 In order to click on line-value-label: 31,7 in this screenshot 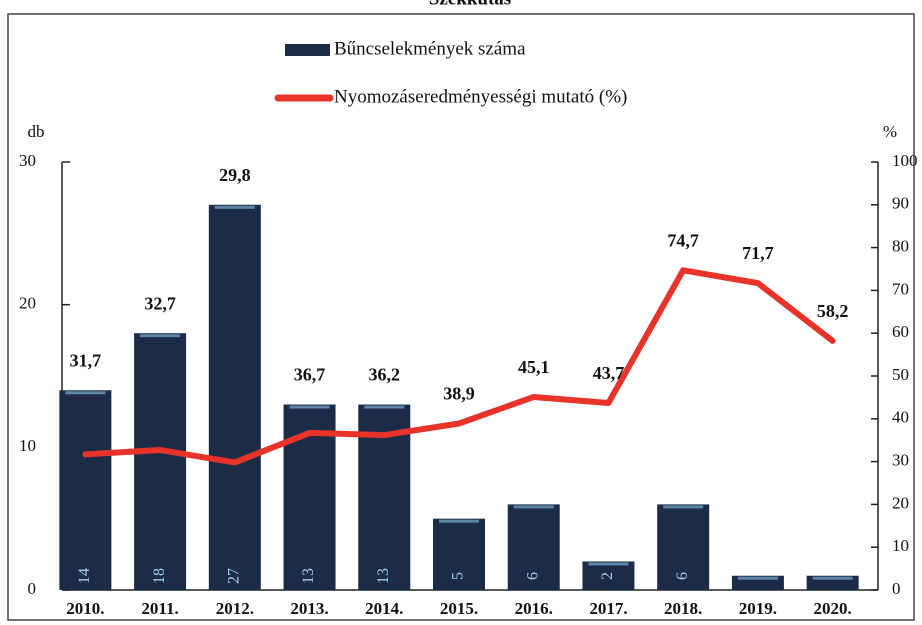, I will do `click(86, 360)`.